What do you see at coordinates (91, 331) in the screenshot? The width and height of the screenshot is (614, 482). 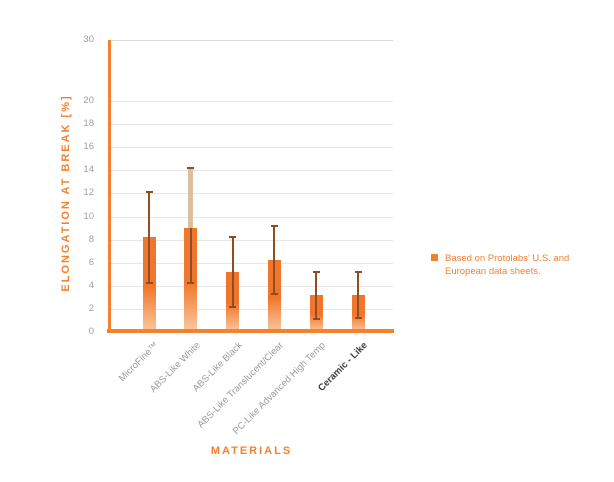 I see `y-tick-label-0: 0` at bounding box center [91, 331].